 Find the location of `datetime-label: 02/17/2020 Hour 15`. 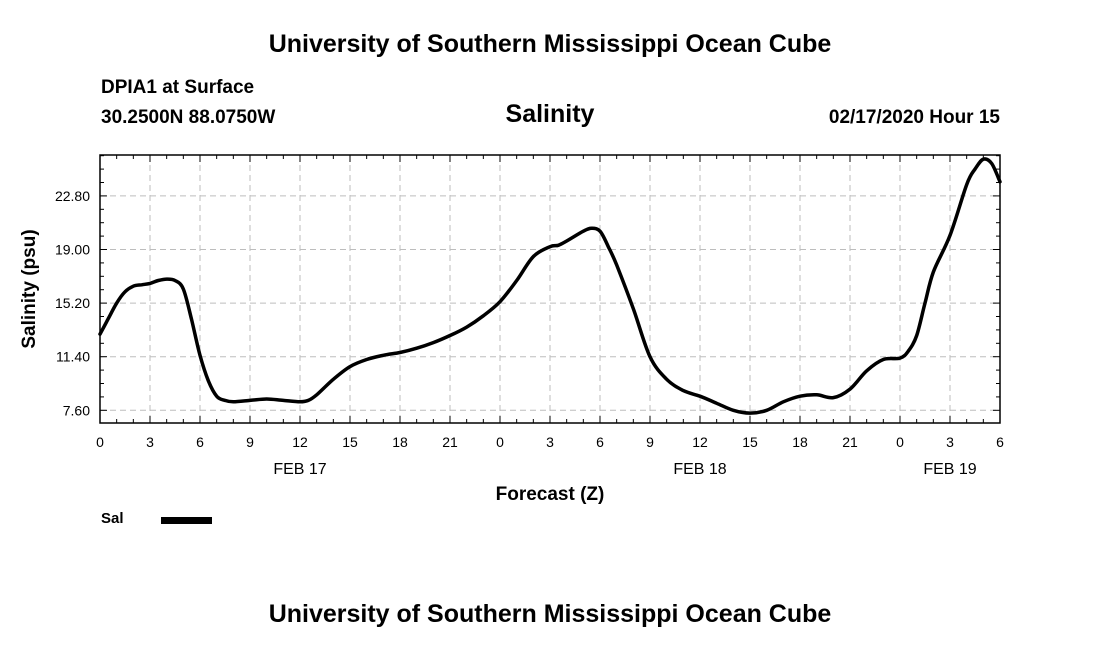

datetime-label: 02/17/2020 Hour 15 is located at coordinates (914, 117).